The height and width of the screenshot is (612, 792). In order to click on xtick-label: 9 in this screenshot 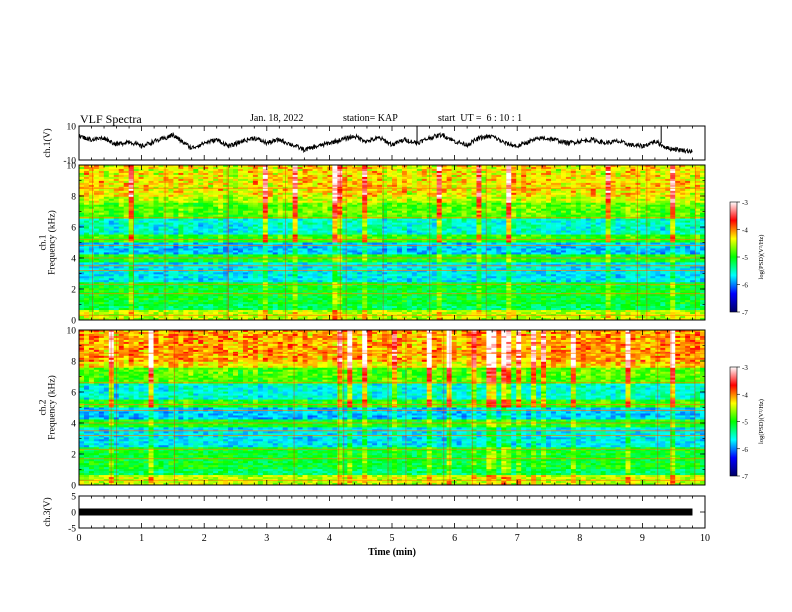, I will do `click(642, 538)`.